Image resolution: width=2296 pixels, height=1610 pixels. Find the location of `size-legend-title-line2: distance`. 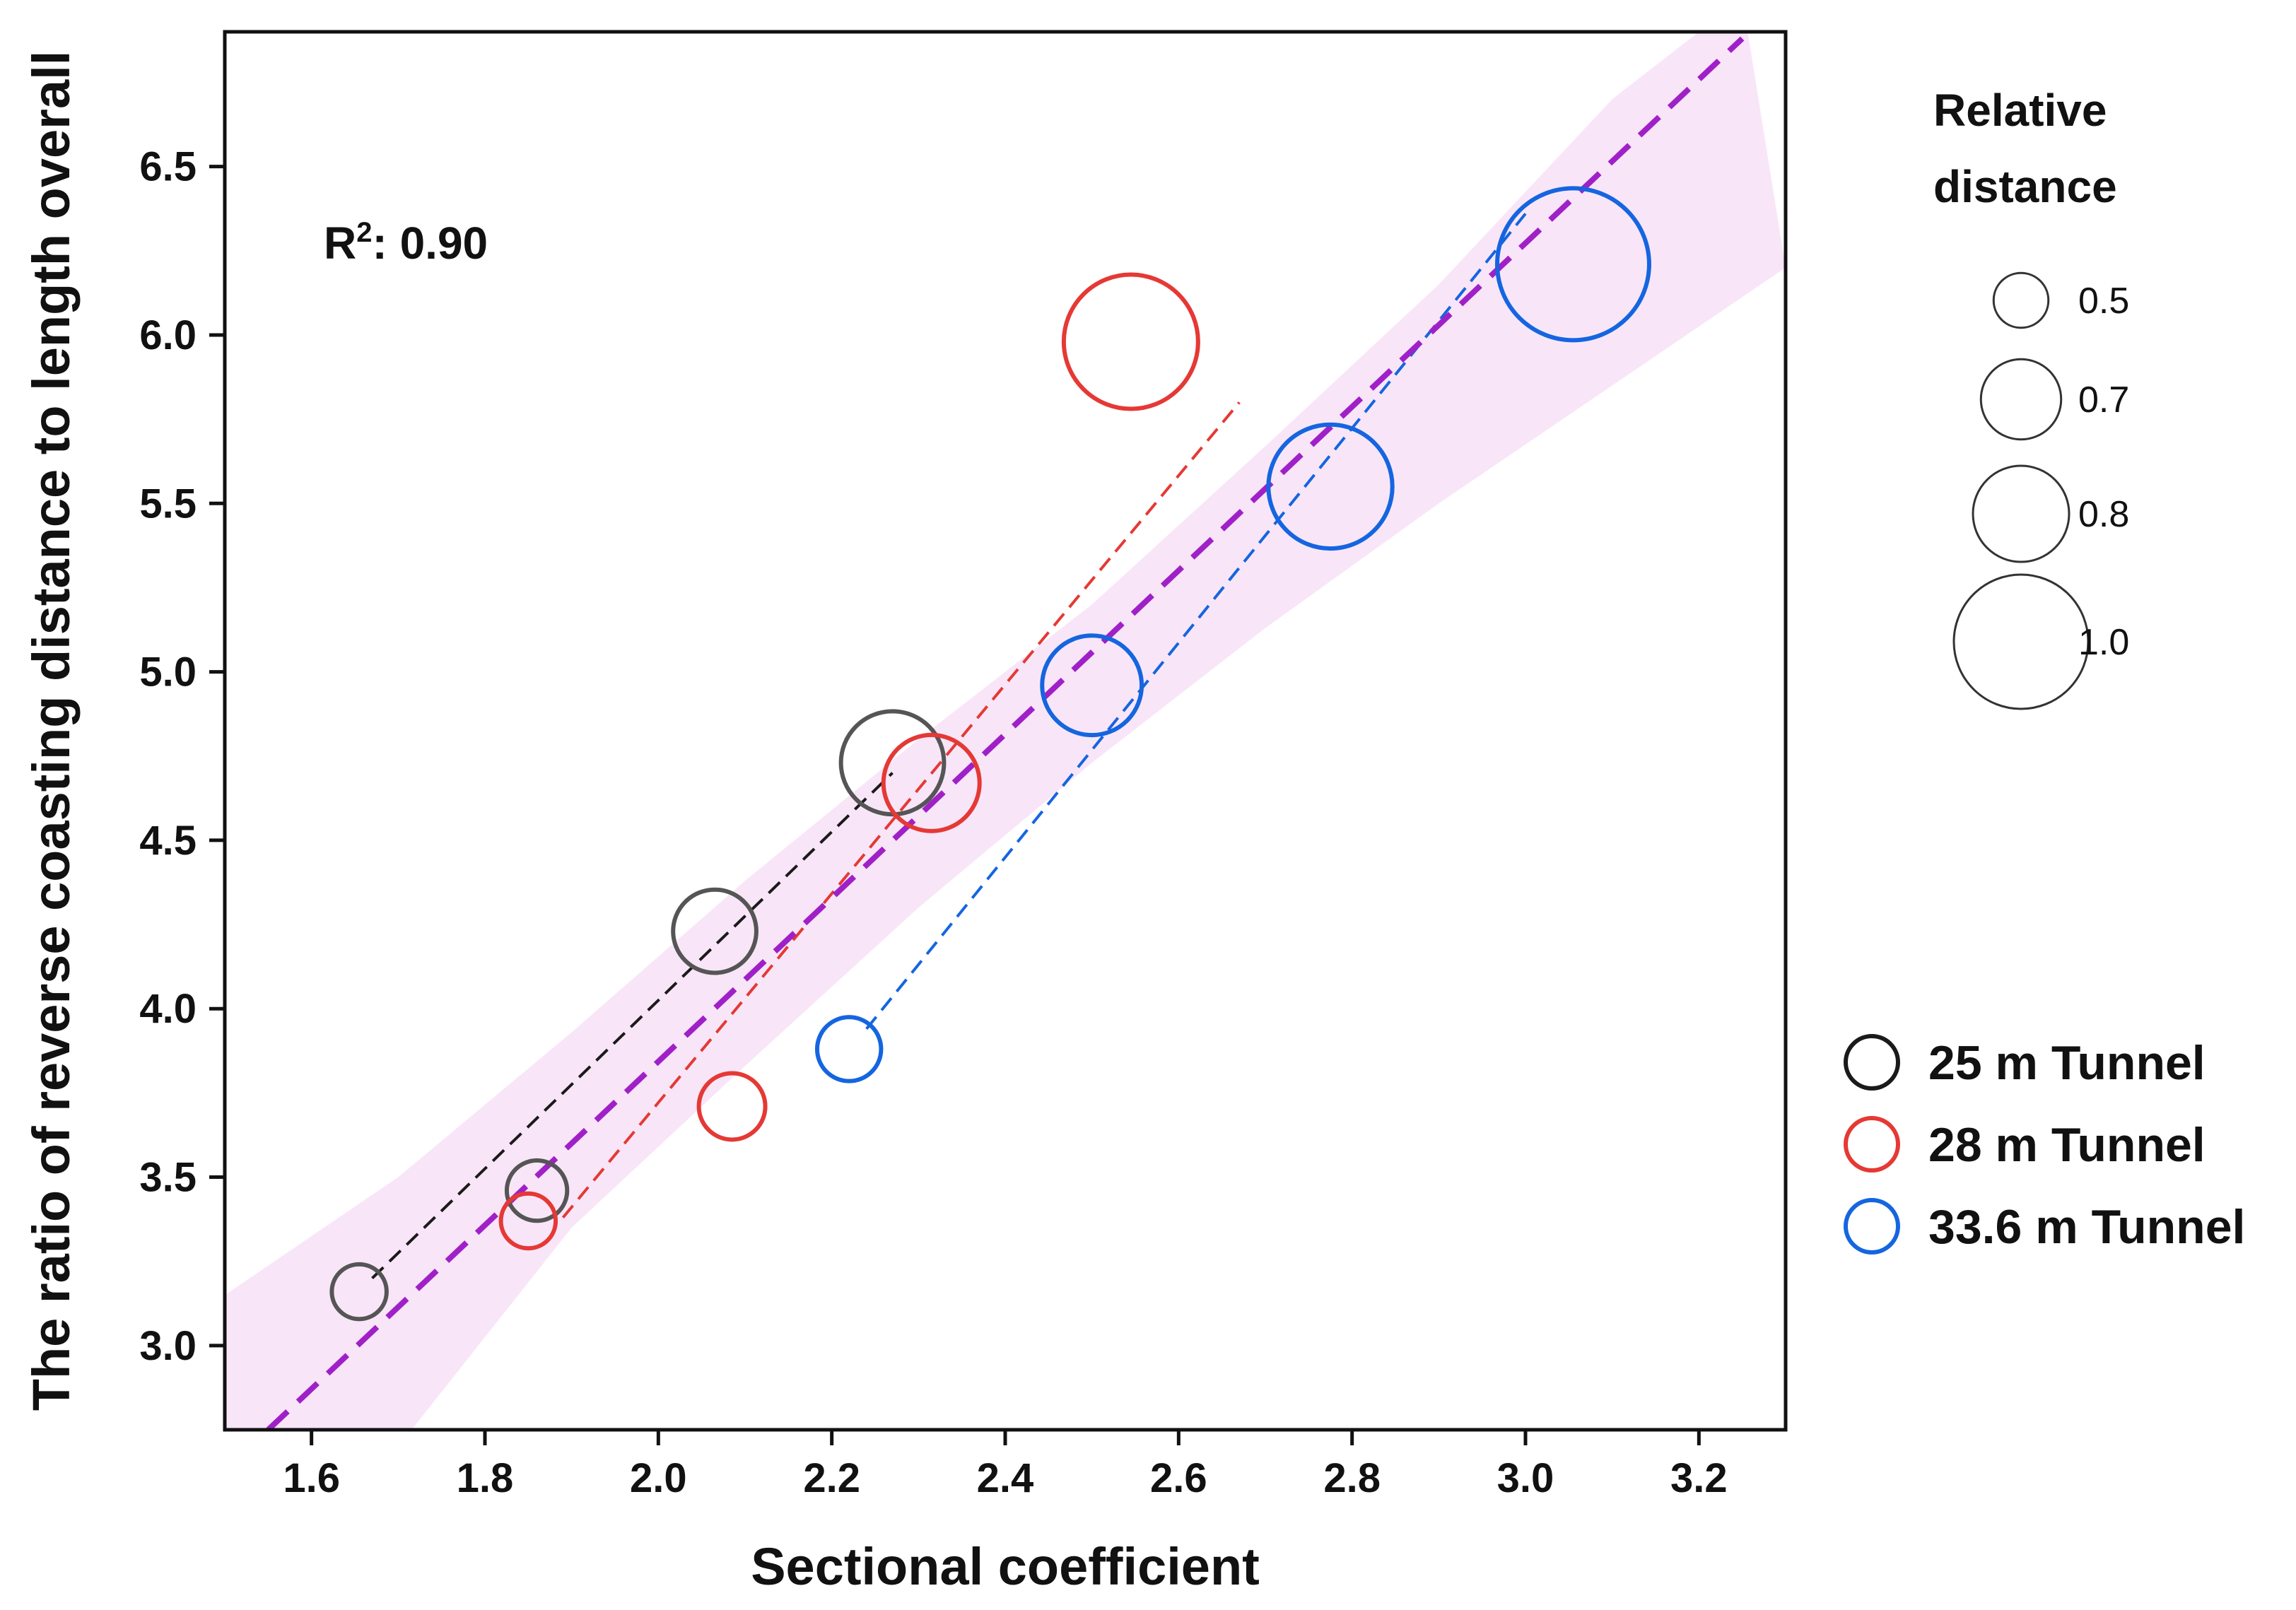

size-legend-title-line2: distance is located at coordinates (2025, 186).